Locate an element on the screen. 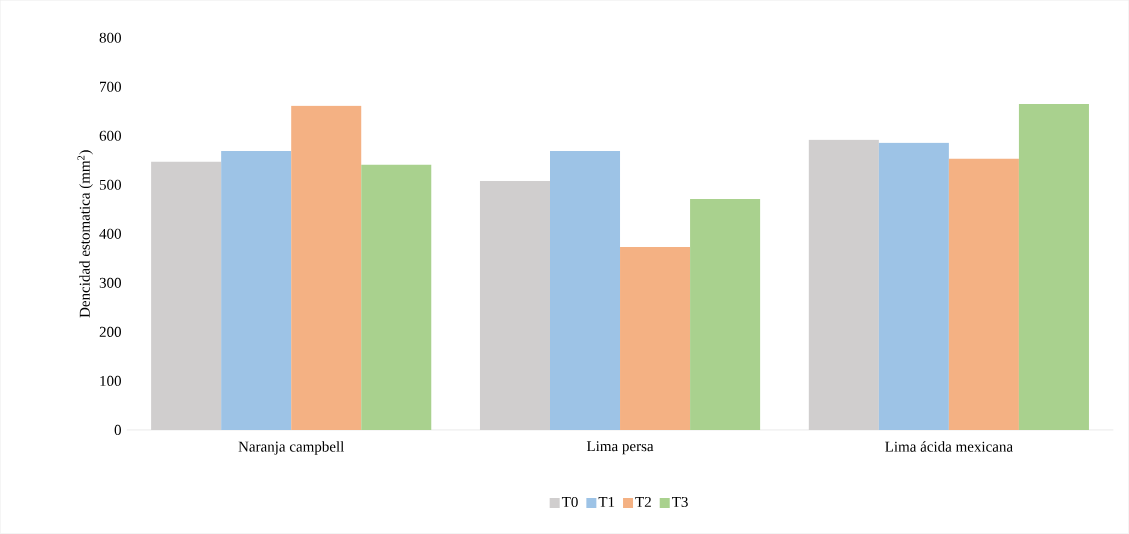  legend-label: T0 is located at coordinates (569, 502).